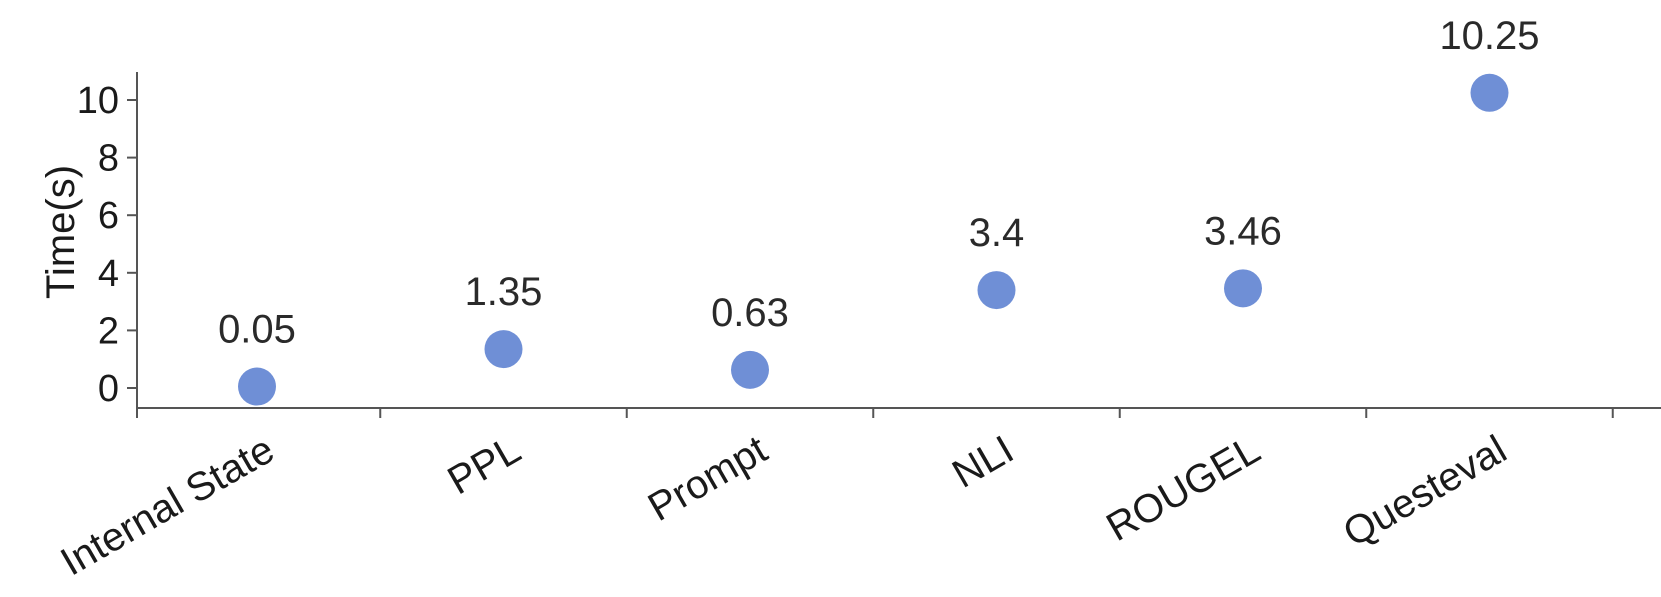 The image size is (1661, 597). I want to click on data-label: 3.4, so click(997, 233).